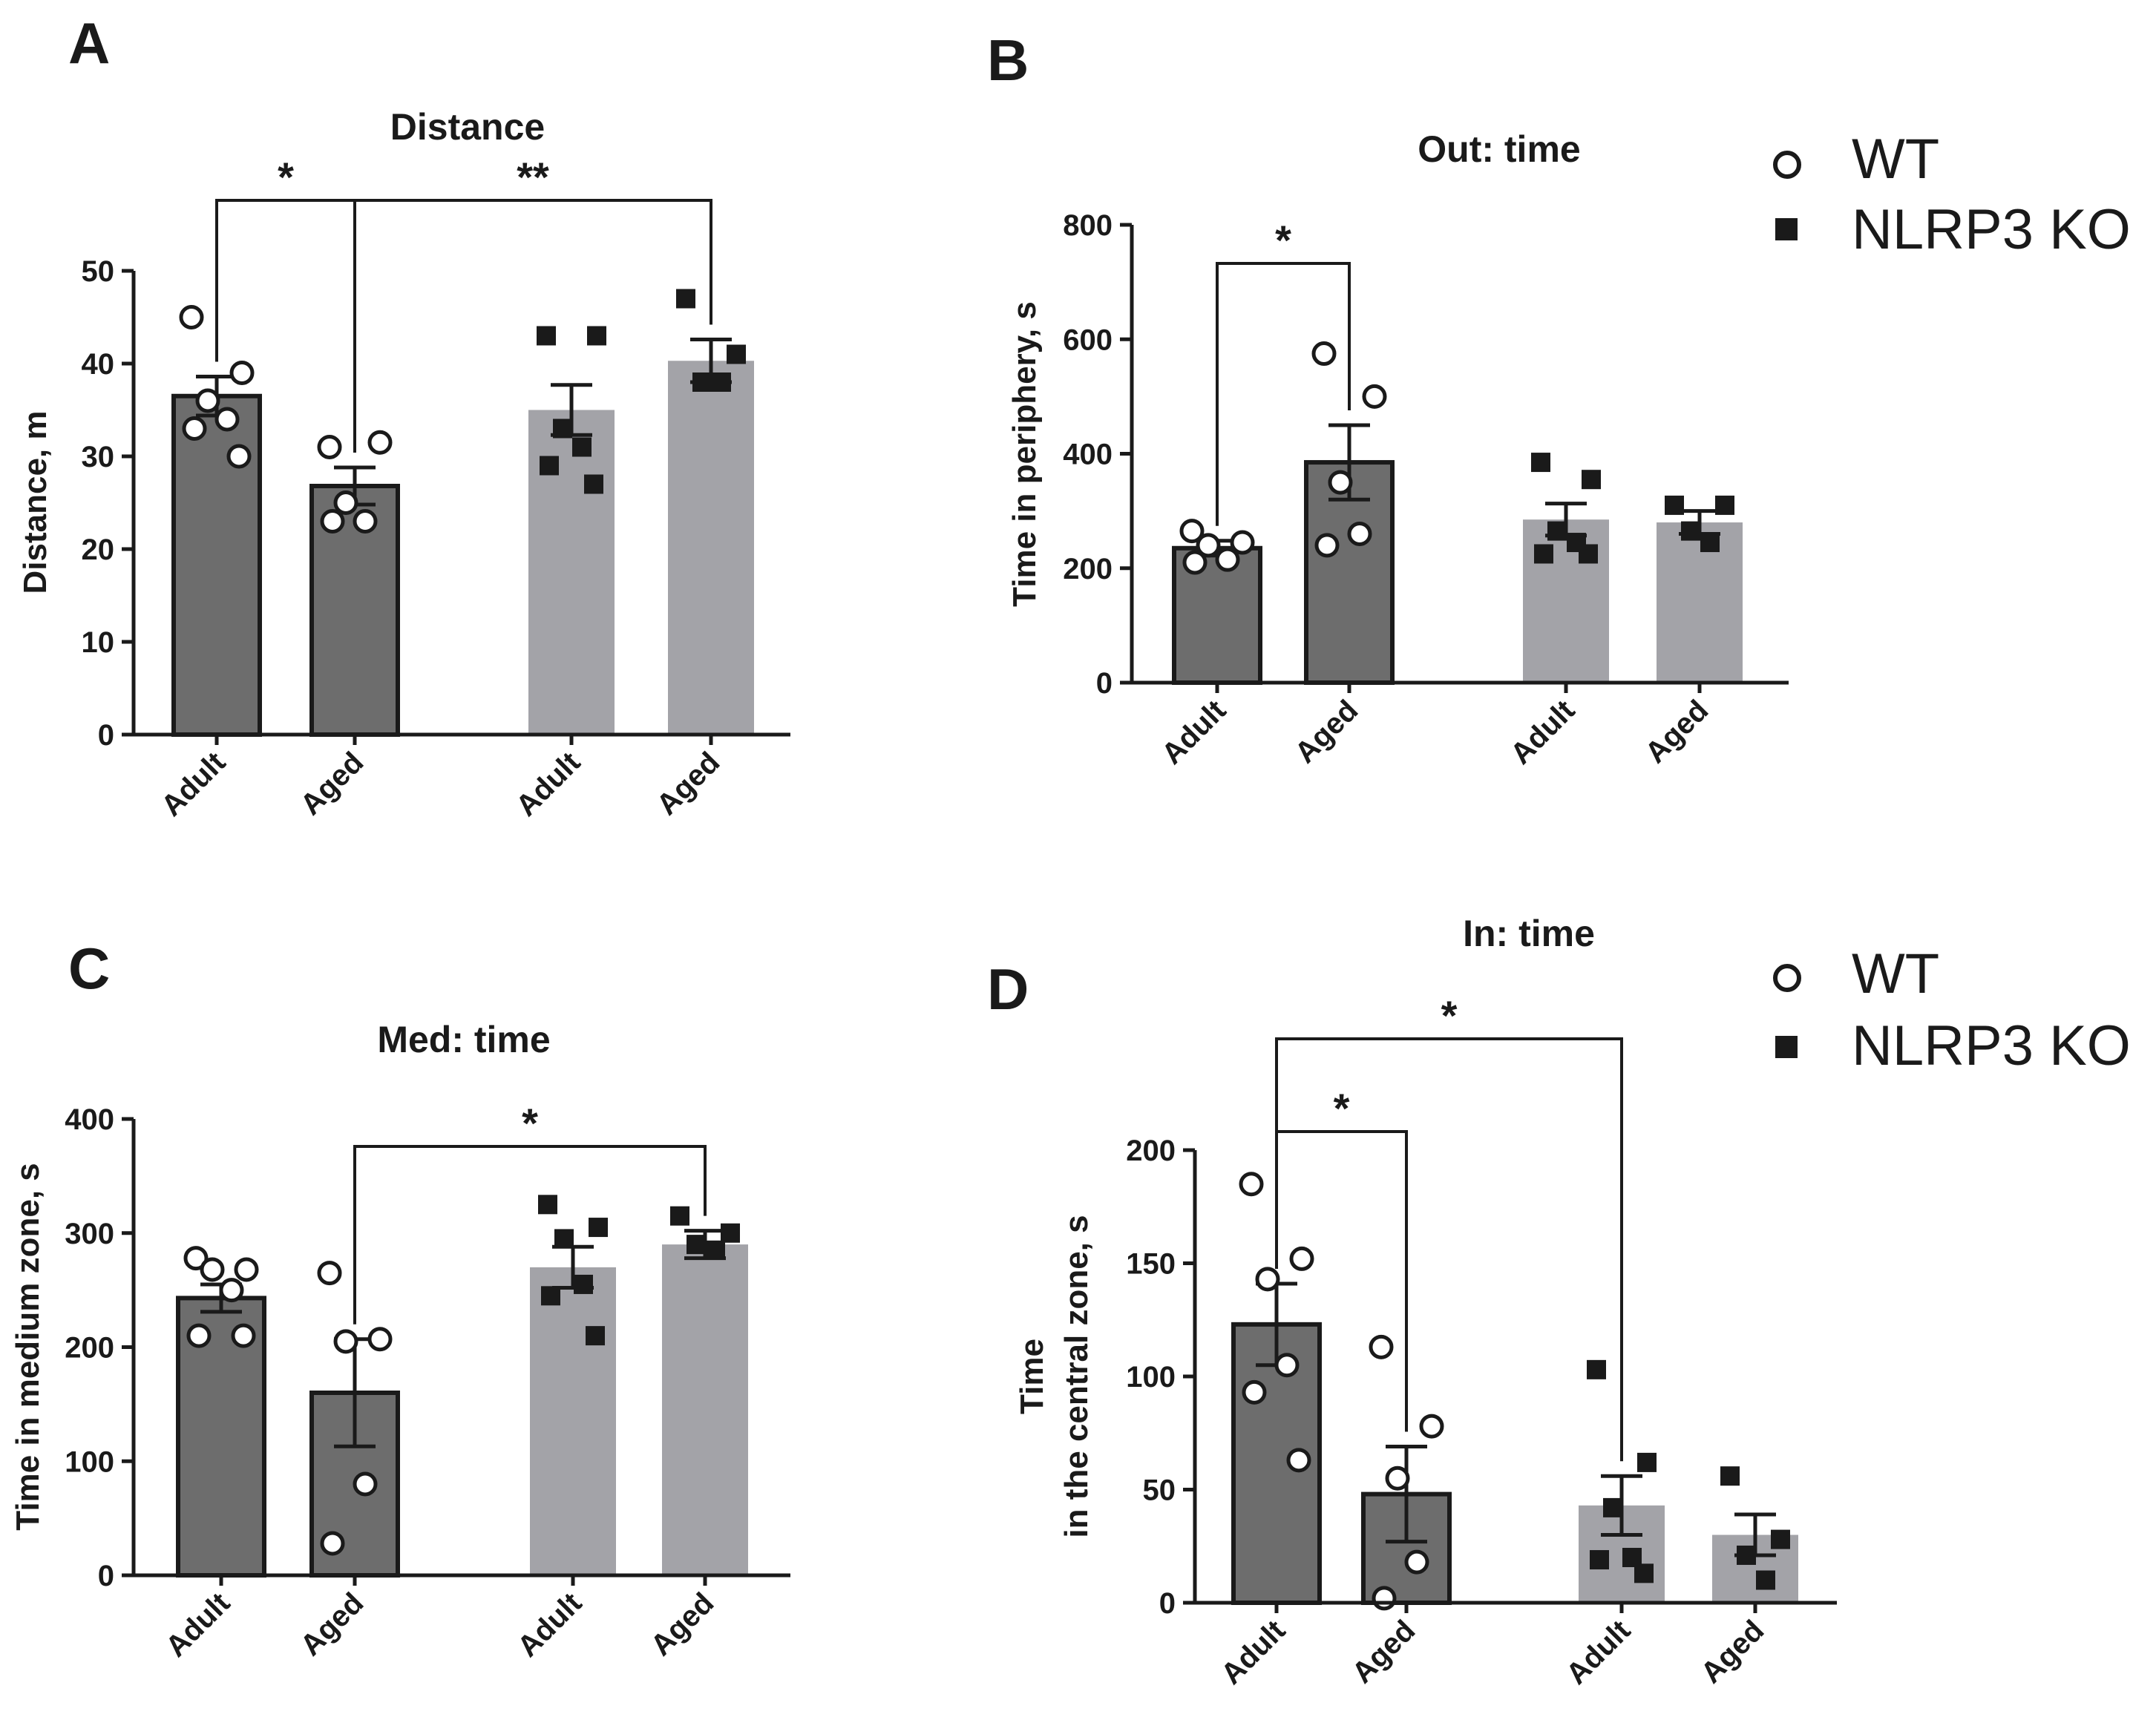 This screenshot has width=2156, height=1720. What do you see at coordinates (1566, 601) in the screenshot?
I see `bar-adult-ko` at bounding box center [1566, 601].